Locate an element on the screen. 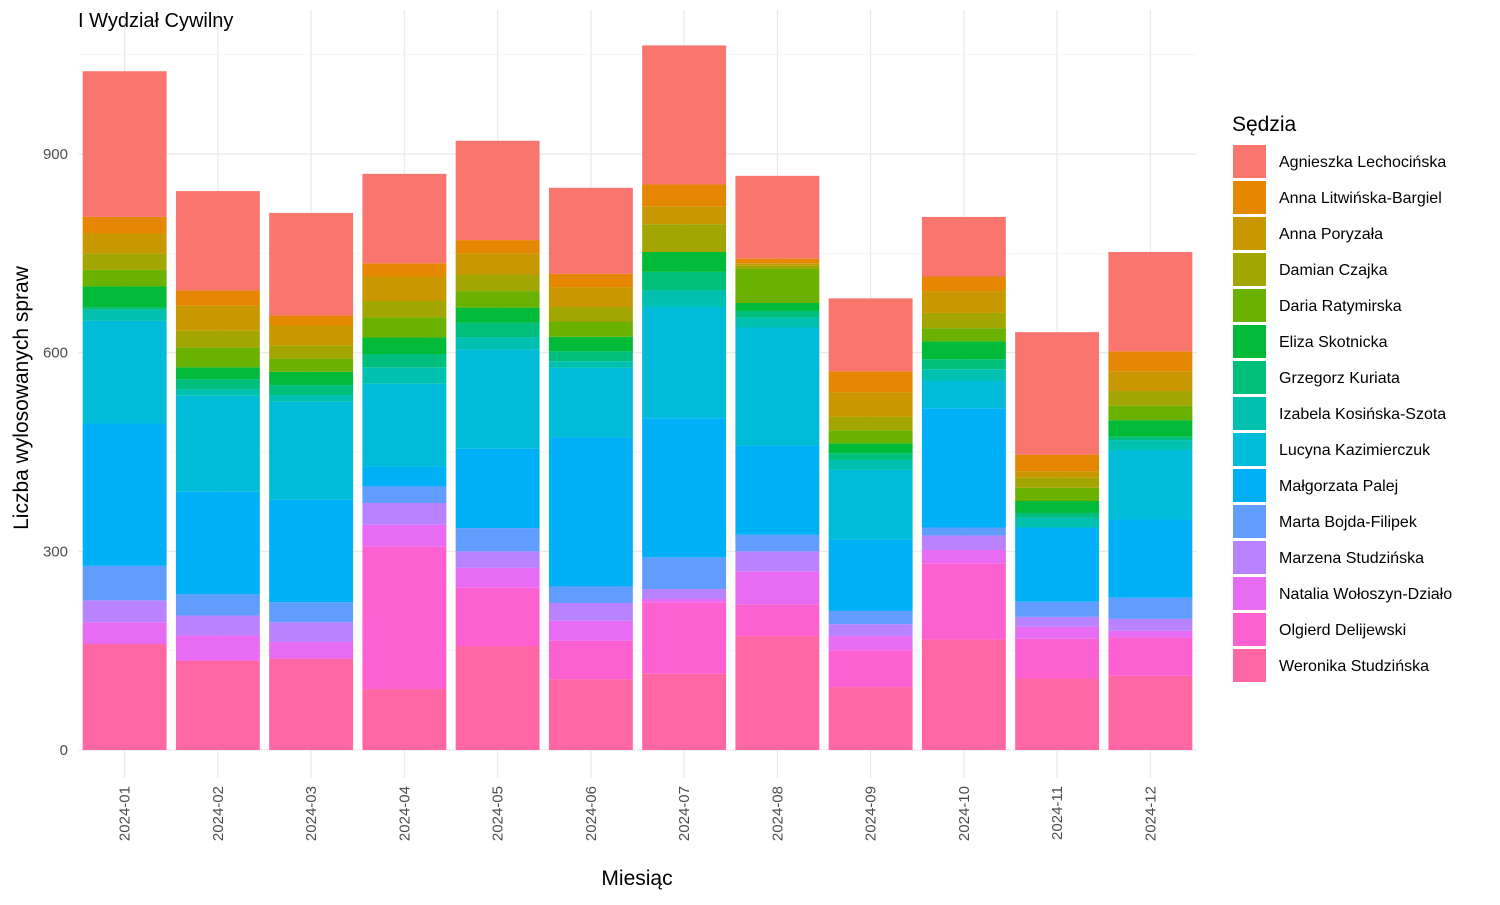  legend-label: Damian Czajka is located at coordinates (1333, 270).